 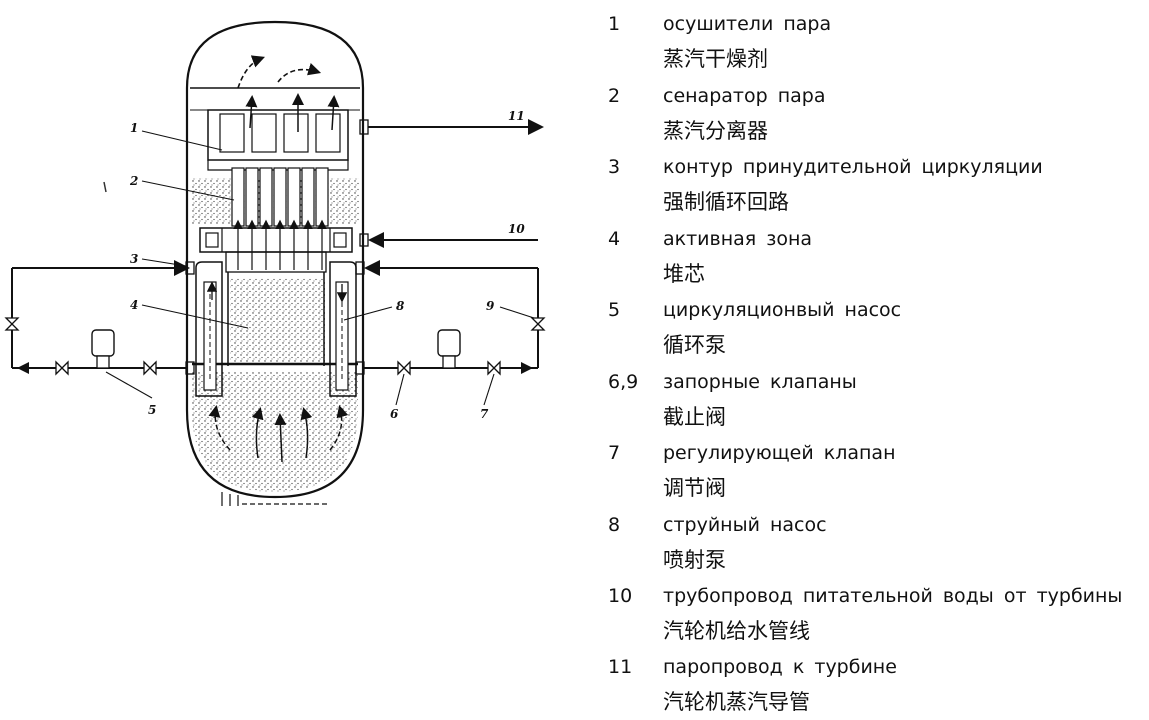 I want to click on legend-item-8: 8 струйный насос 喷射泵, so click(x=878, y=540).